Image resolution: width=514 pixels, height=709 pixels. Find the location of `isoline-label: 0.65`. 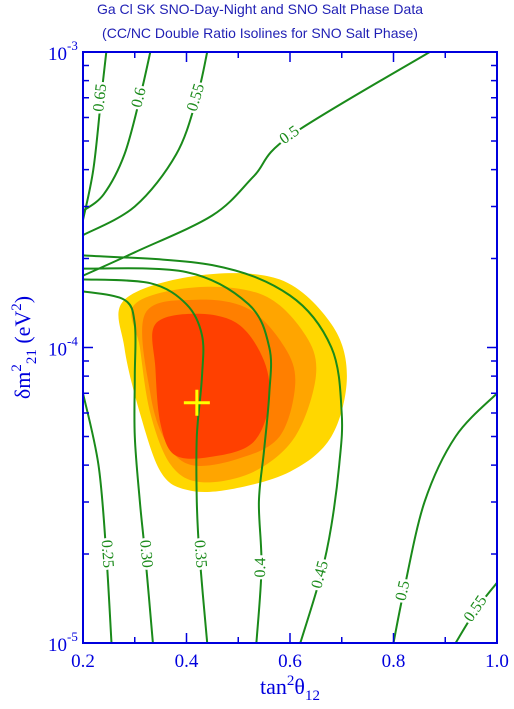

isoline-label: 0.65 is located at coordinates (100, 98).